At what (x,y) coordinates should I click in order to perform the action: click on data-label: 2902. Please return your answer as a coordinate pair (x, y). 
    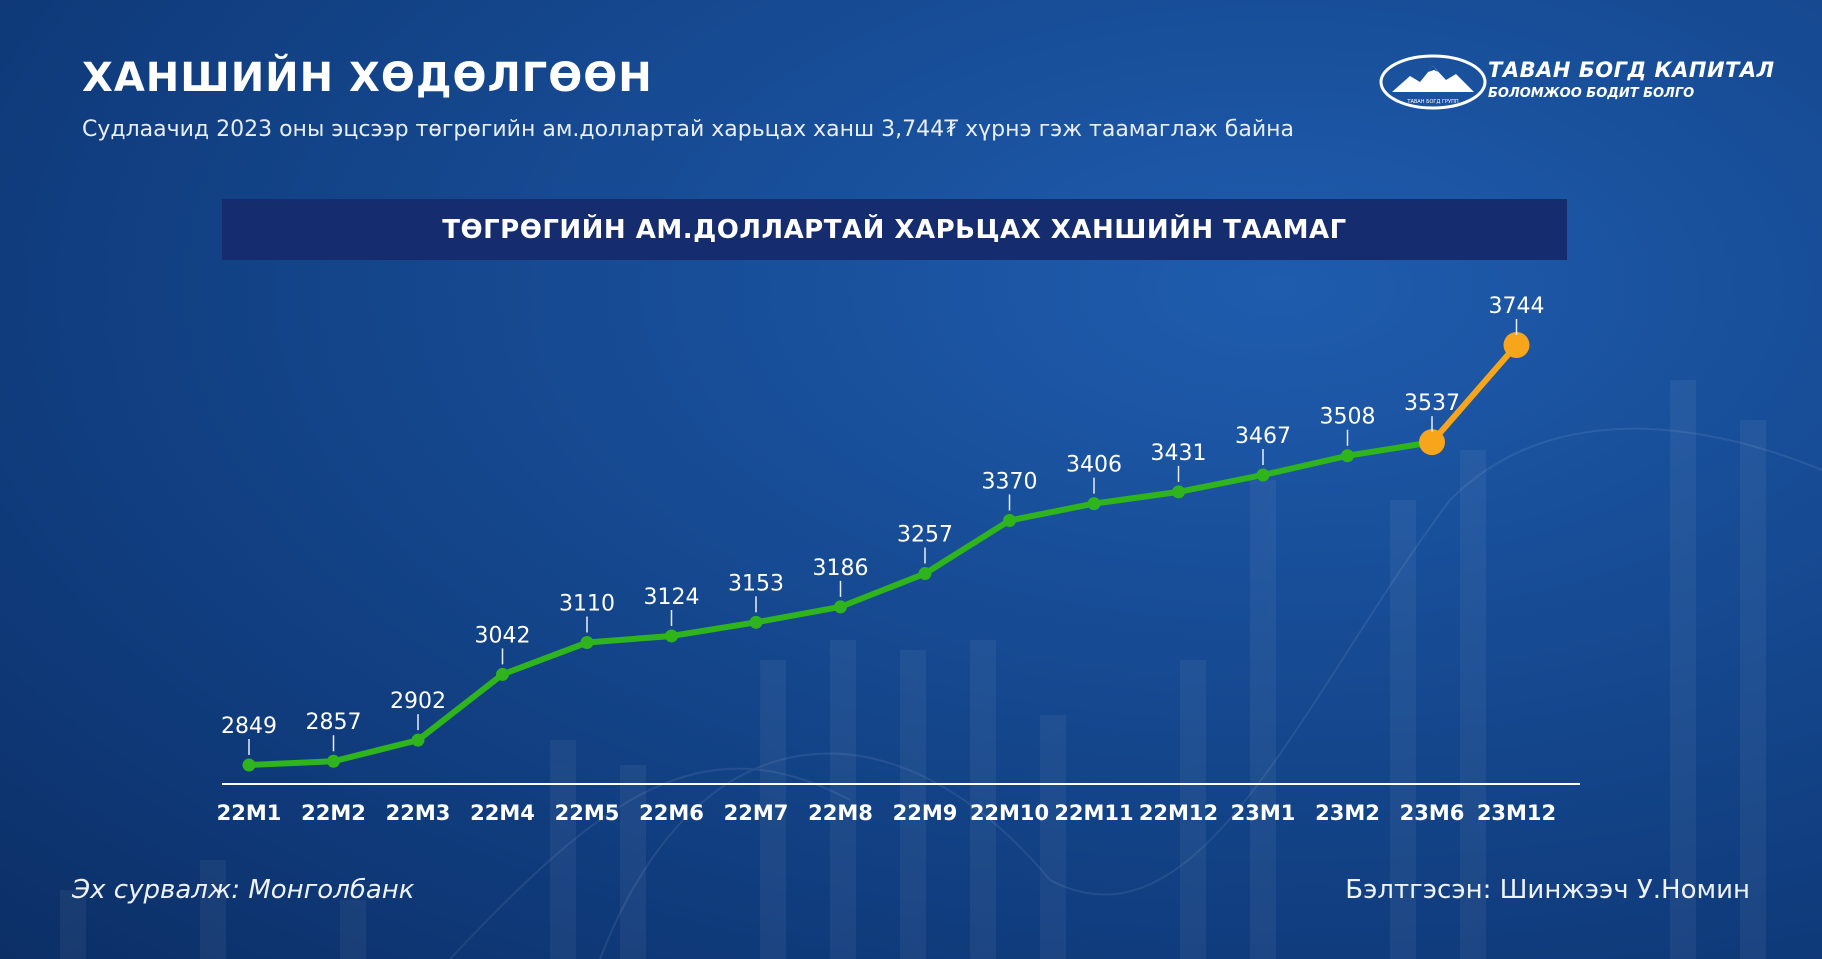
    Looking at the image, I should click on (418, 701).